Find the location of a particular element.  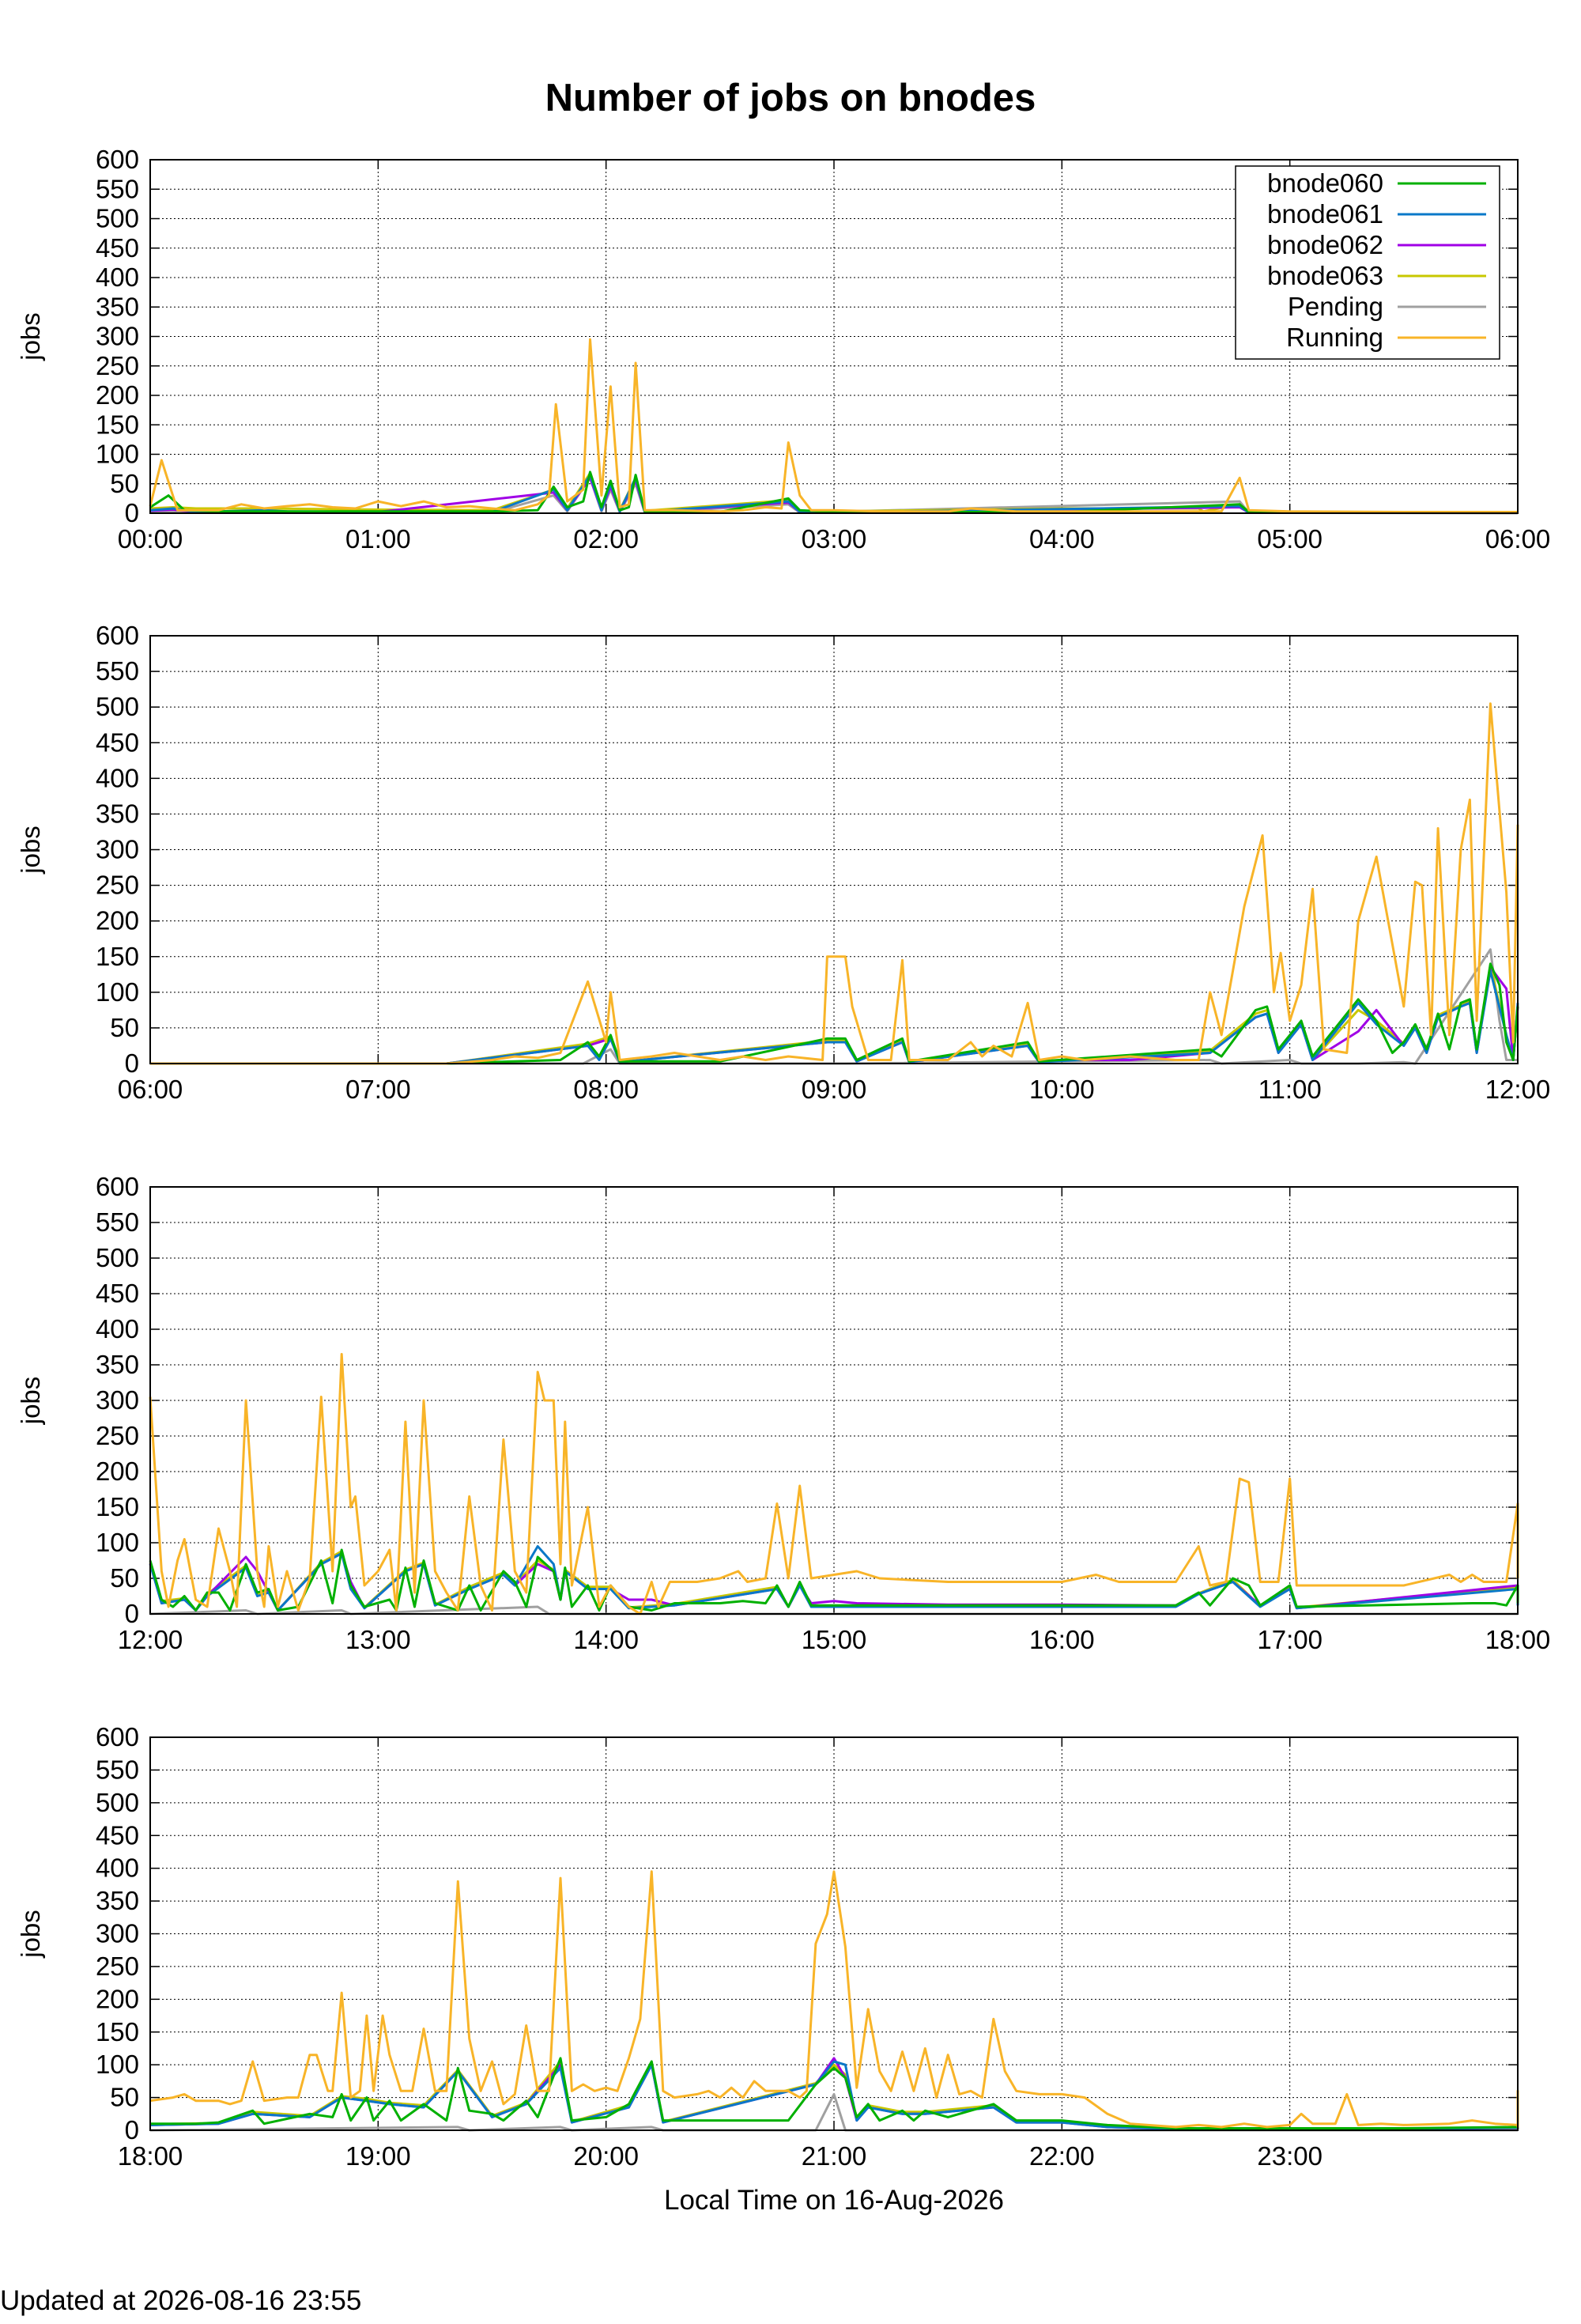

x-tick-label: 07:00 is located at coordinates (378, 1090).